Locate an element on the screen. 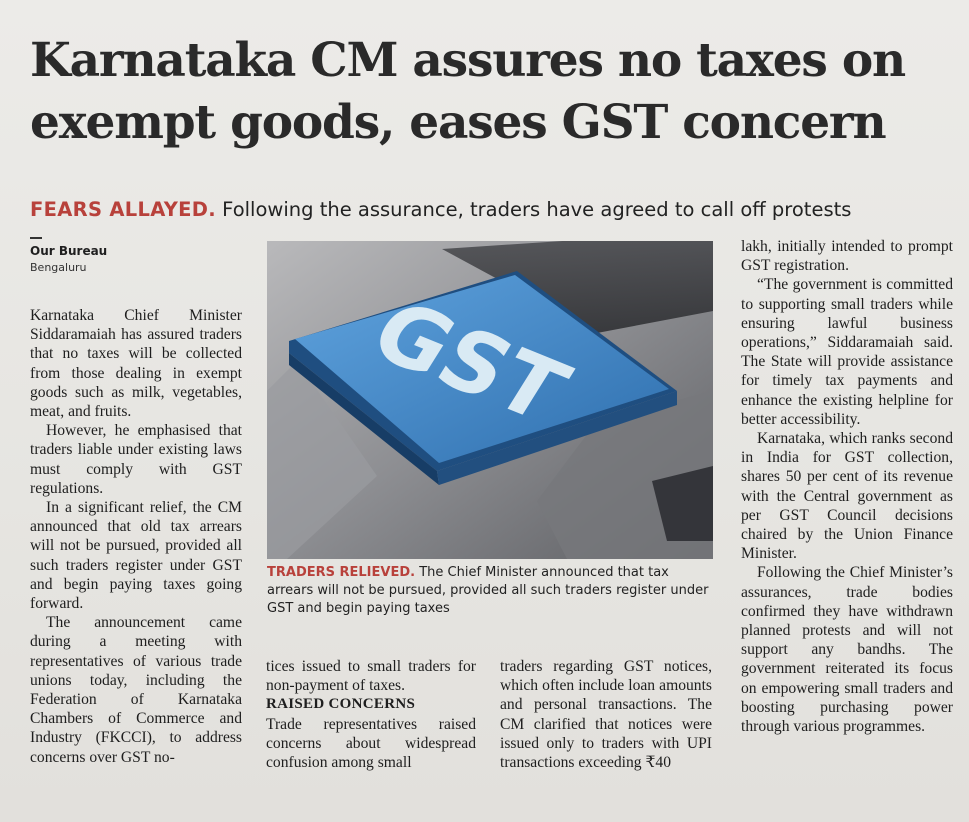  kicker-tag: FEARS ALLAYED. is located at coordinates (123, 209).